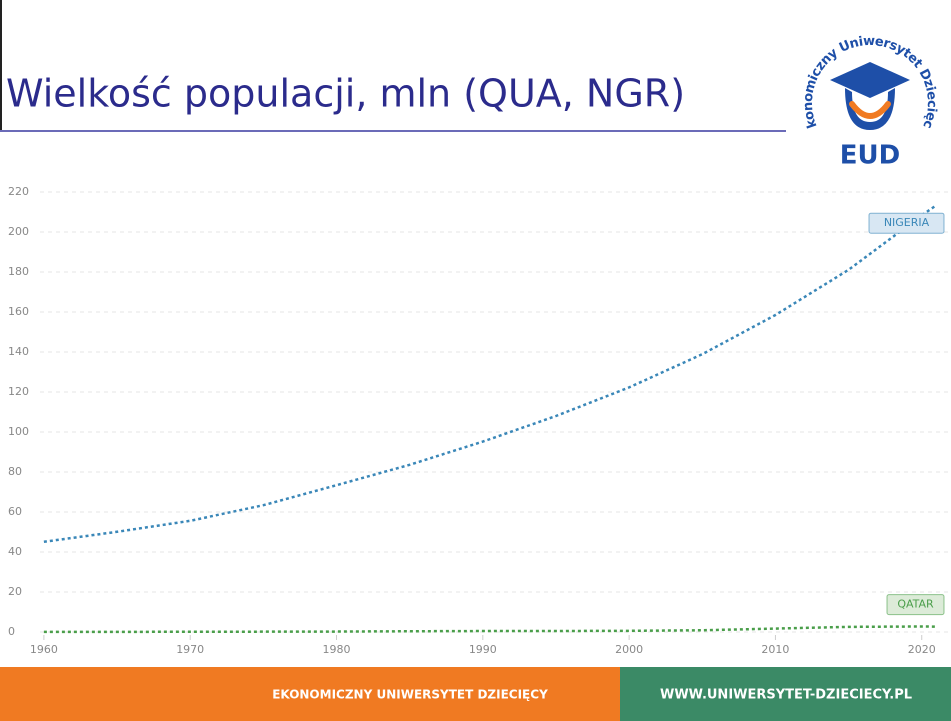 This screenshot has height=721, width=951. What do you see at coordinates (337, 649) in the screenshot?
I see `x-tick-label: 1980` at bounding box center [337, 649].